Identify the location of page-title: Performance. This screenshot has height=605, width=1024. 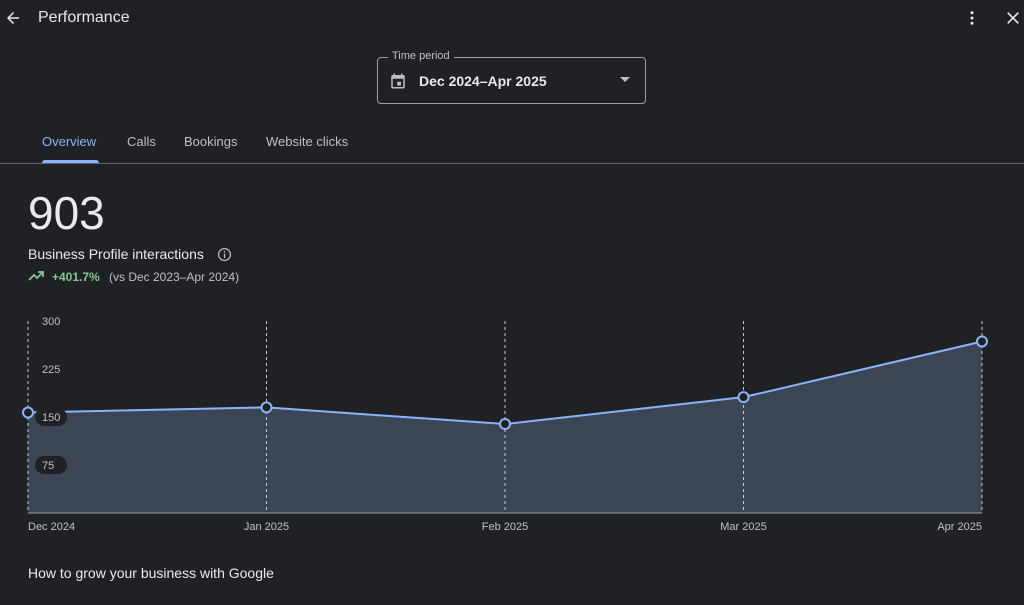
(84, 17).